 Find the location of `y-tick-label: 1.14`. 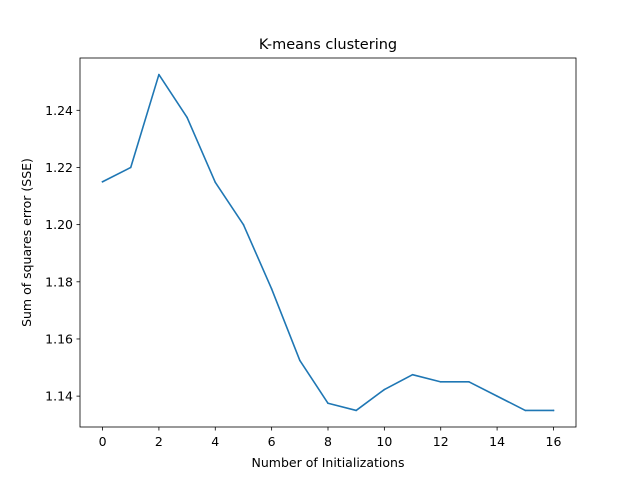

y-tick-label: 1.14 is located at coordinates (59, 396).